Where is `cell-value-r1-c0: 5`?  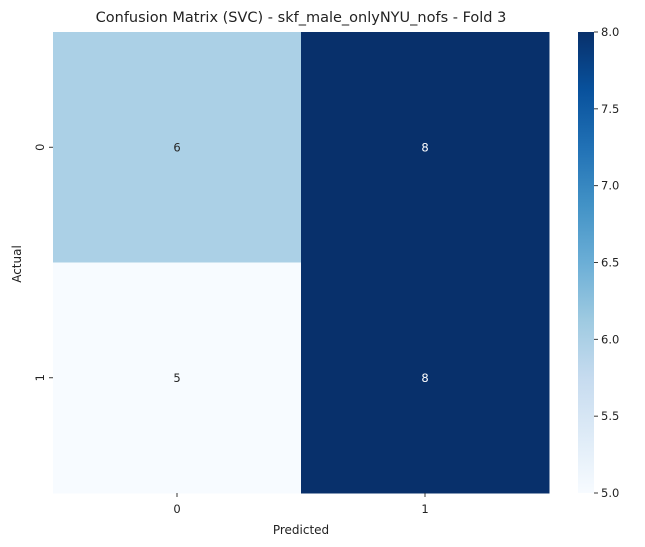 cell-value-r1-c0: 5 is located at coordinates (176, 378).